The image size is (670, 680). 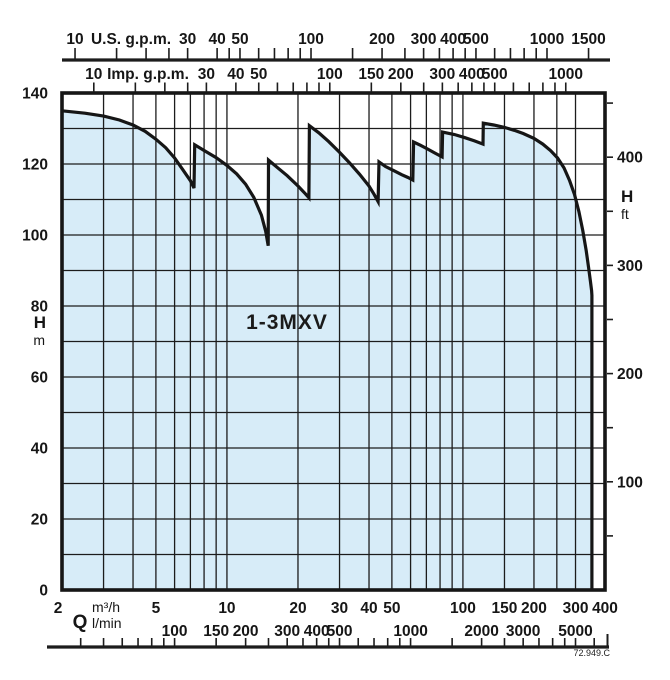 What do you see at coordinates (175, 631) in the screenshot?
I see `flow-lmin-tick-label: 100` at bounding box center [175, 631].